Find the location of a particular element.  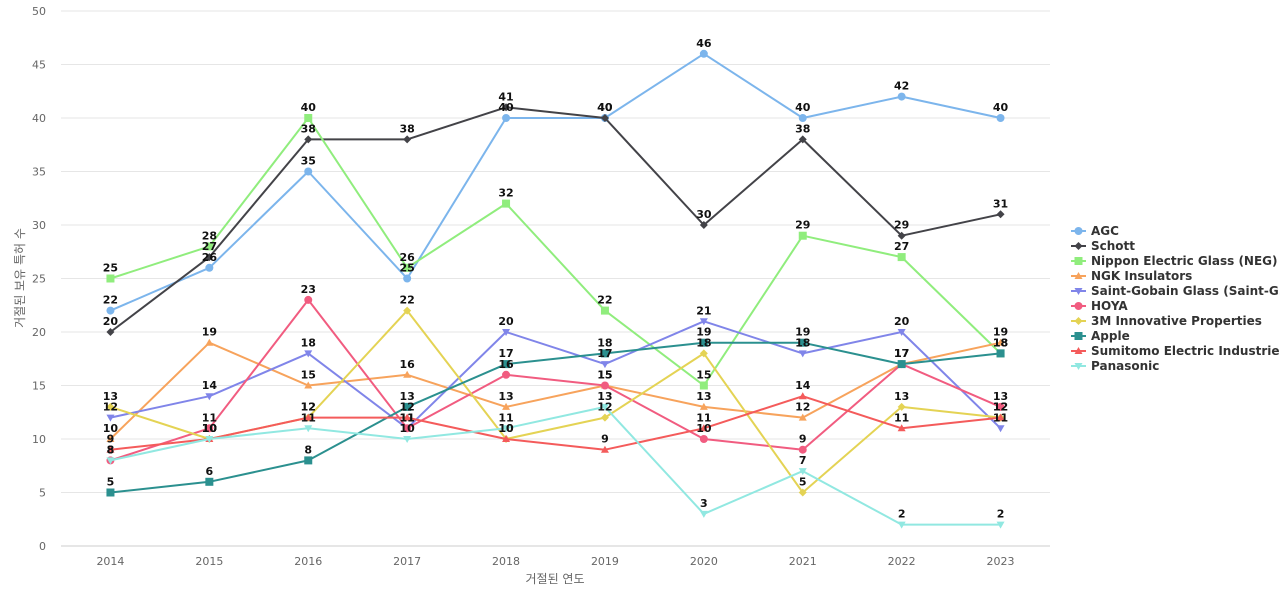

y-tick-label: 50 is located at coordinates (39, 11).